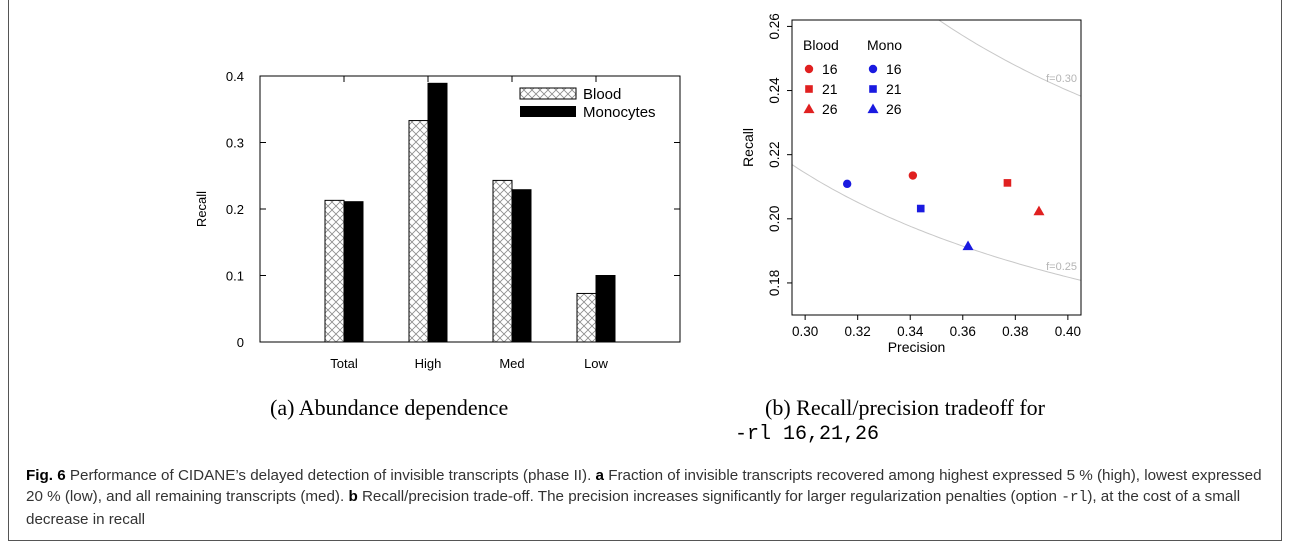 Image resolution: width=1290 pixels, height=549 pixels. Describe the element at coordinates (240, 342) in the screenshot. I see `y-tick-label: 0` at that location.